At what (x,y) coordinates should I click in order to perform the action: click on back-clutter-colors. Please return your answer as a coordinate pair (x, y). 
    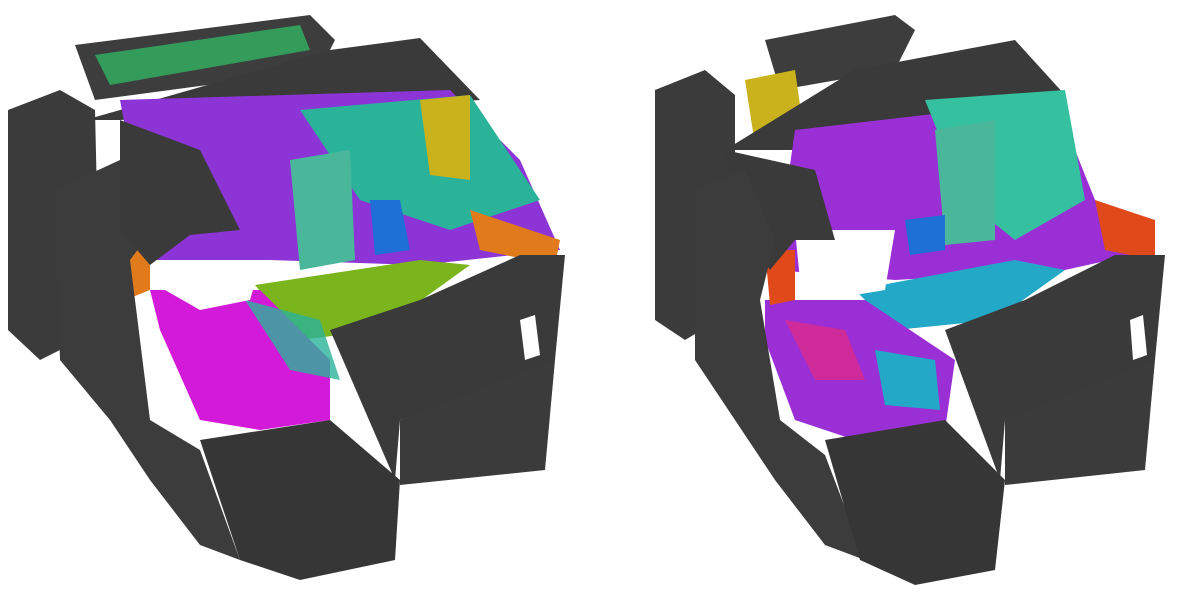
    Looking at the image, I should click on (202, 55).